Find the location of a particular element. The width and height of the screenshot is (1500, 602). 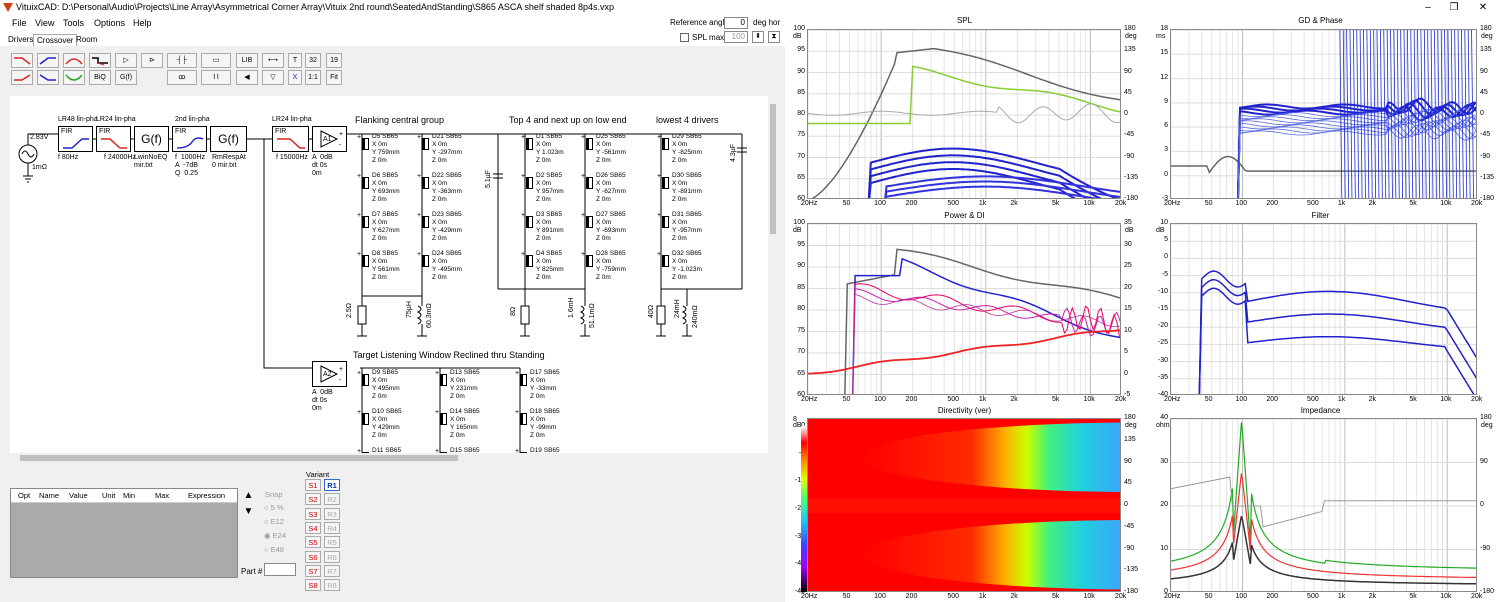

driver-label: D14 SB65 X 0m Y 165mm Z 0m is located at coordinates (465, 423).